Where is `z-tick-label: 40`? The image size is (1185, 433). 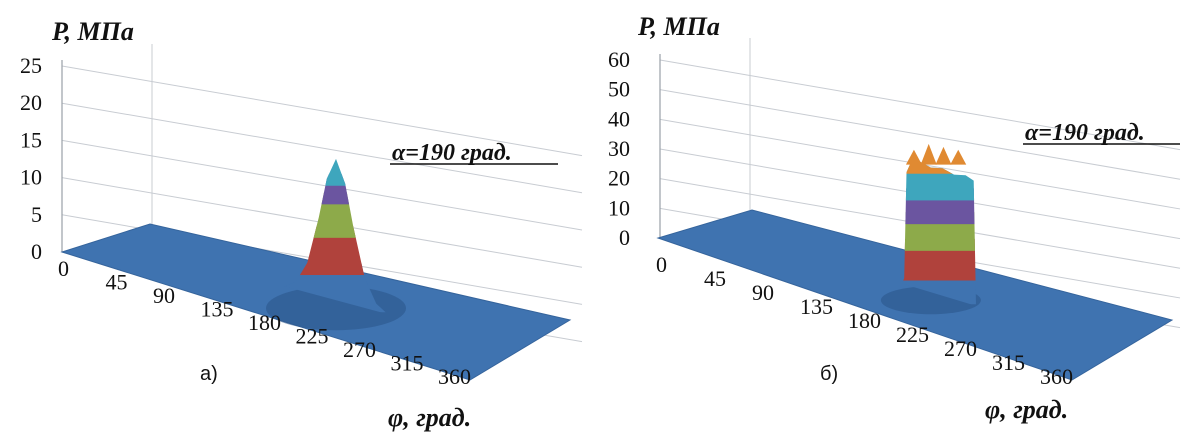
z-tick-label: 40 is located at coordinates (619, 118).